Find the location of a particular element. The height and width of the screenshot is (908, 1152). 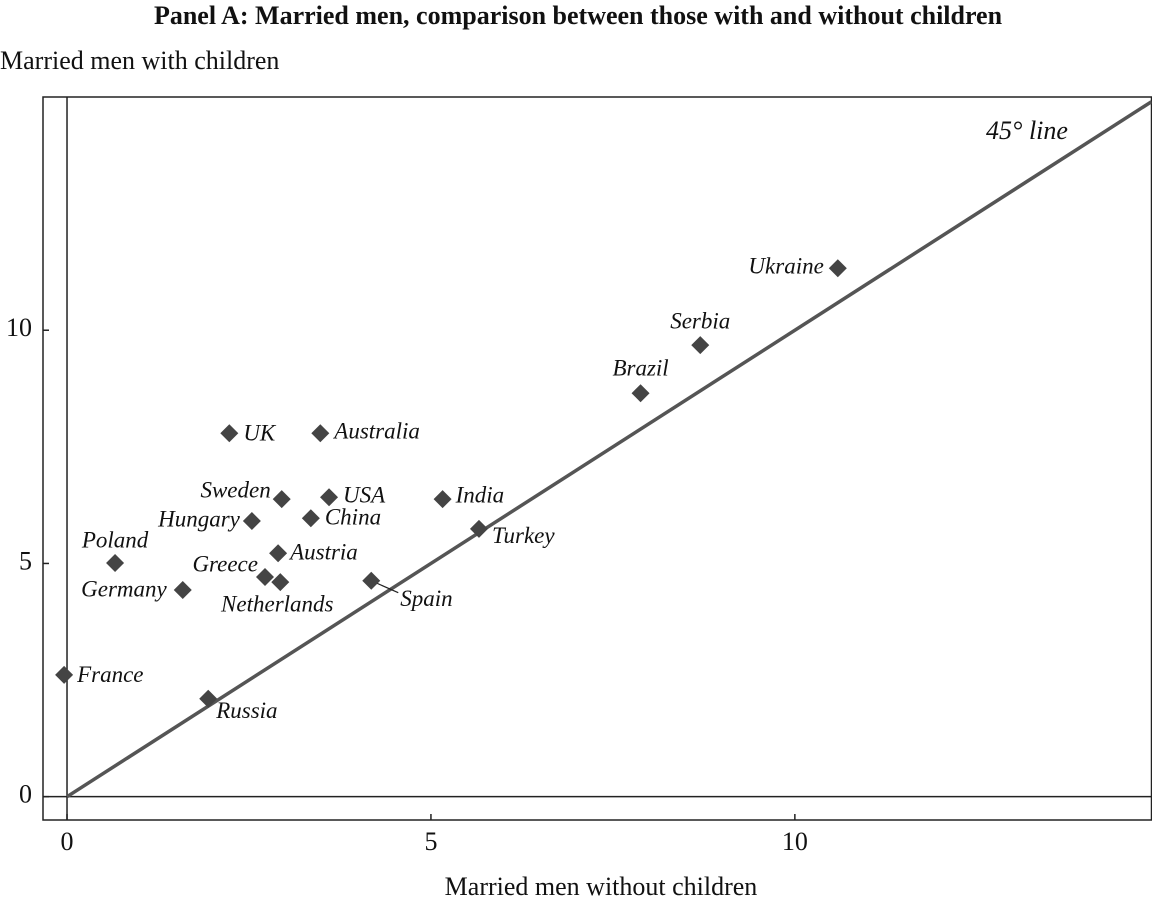

point-label: Netherlands is located at coordinates (276, 603).